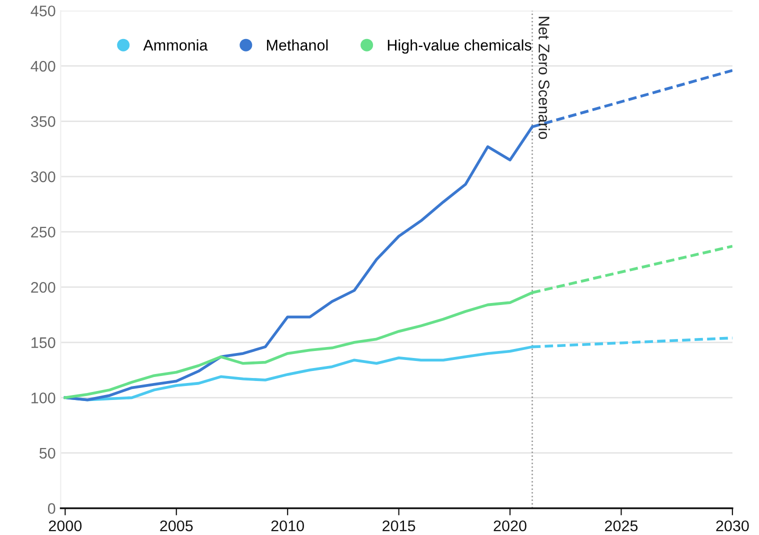 Image resolution: width=759 pixels, height=535 pixels. Describe the element at coordinates (297, 45) in the screenshot. I see `legend-label: Methanol` at that location.